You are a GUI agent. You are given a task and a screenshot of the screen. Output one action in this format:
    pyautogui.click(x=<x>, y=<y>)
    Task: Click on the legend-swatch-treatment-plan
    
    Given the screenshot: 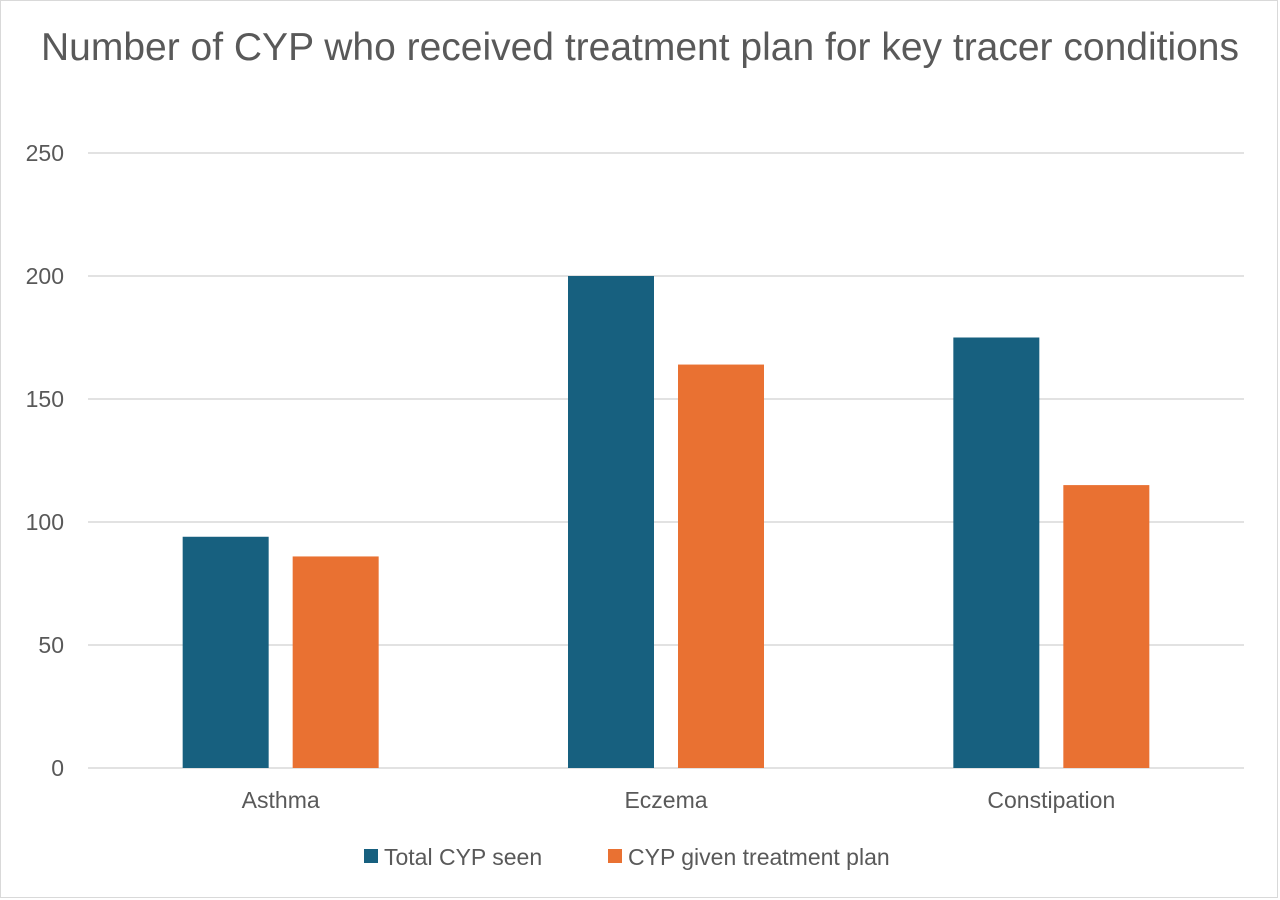 What is the action you would take?
    pyautogui.click(x=615, y=856)
    